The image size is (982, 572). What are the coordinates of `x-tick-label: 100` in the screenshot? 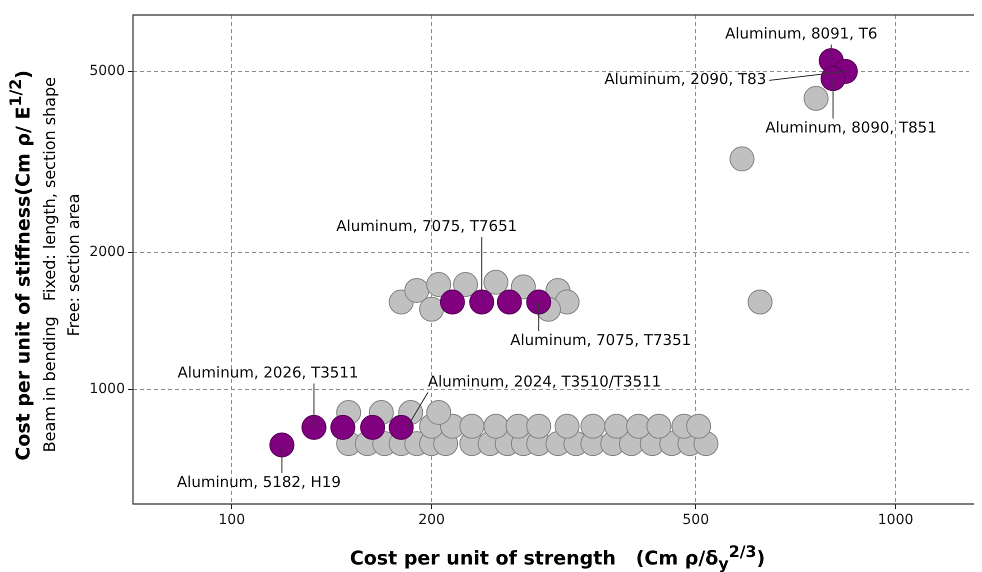 It's located at (232, 520).